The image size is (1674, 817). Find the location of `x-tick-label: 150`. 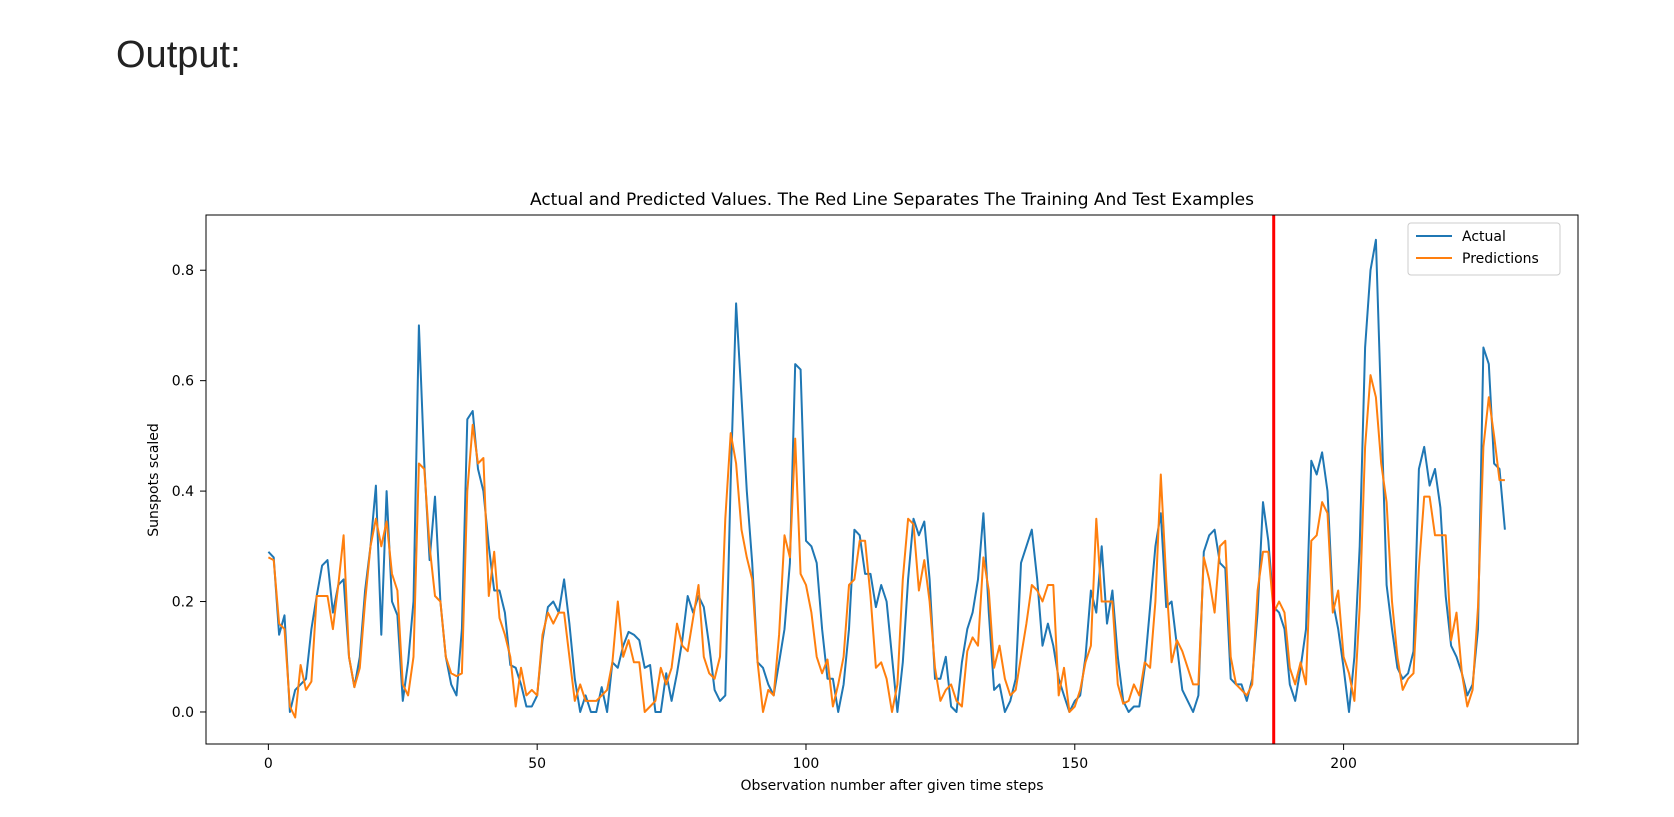

x-tick-label: 150 is located at coordinates (1074, 764).